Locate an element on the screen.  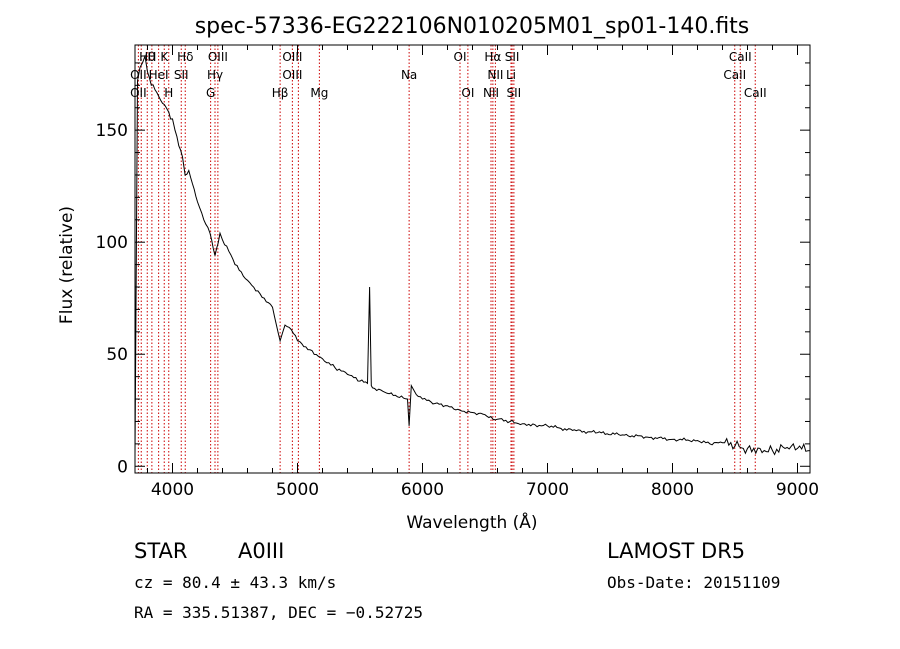
marker-label: K is located at coordinates (164, 57).